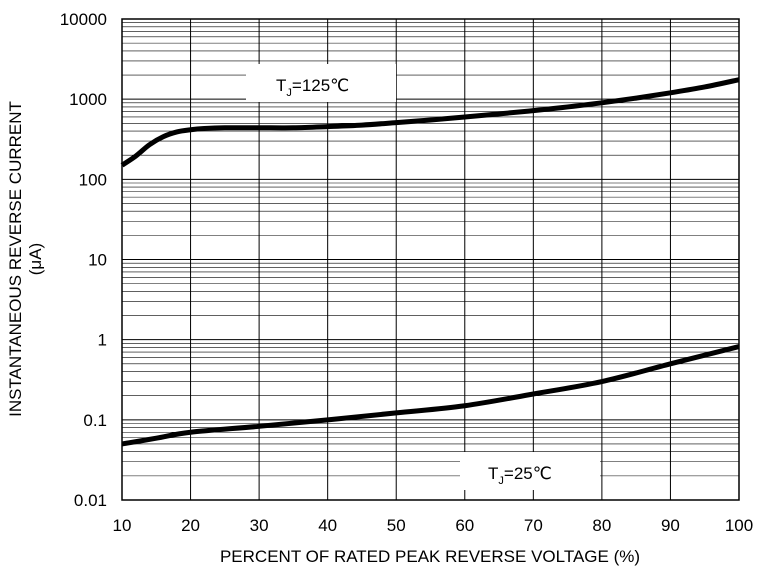  I want to click on x-tick-label: 10, so click(122, 525).